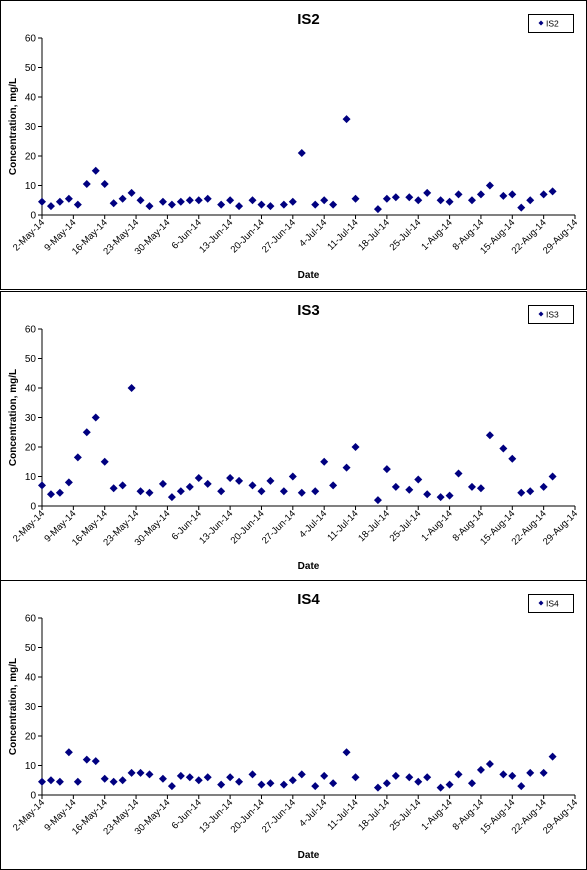 This screenshot has height=870, width=587. Describe the element at coordinates (552, 604) in the screenshot. I see `legend-label: IS4` at that location.